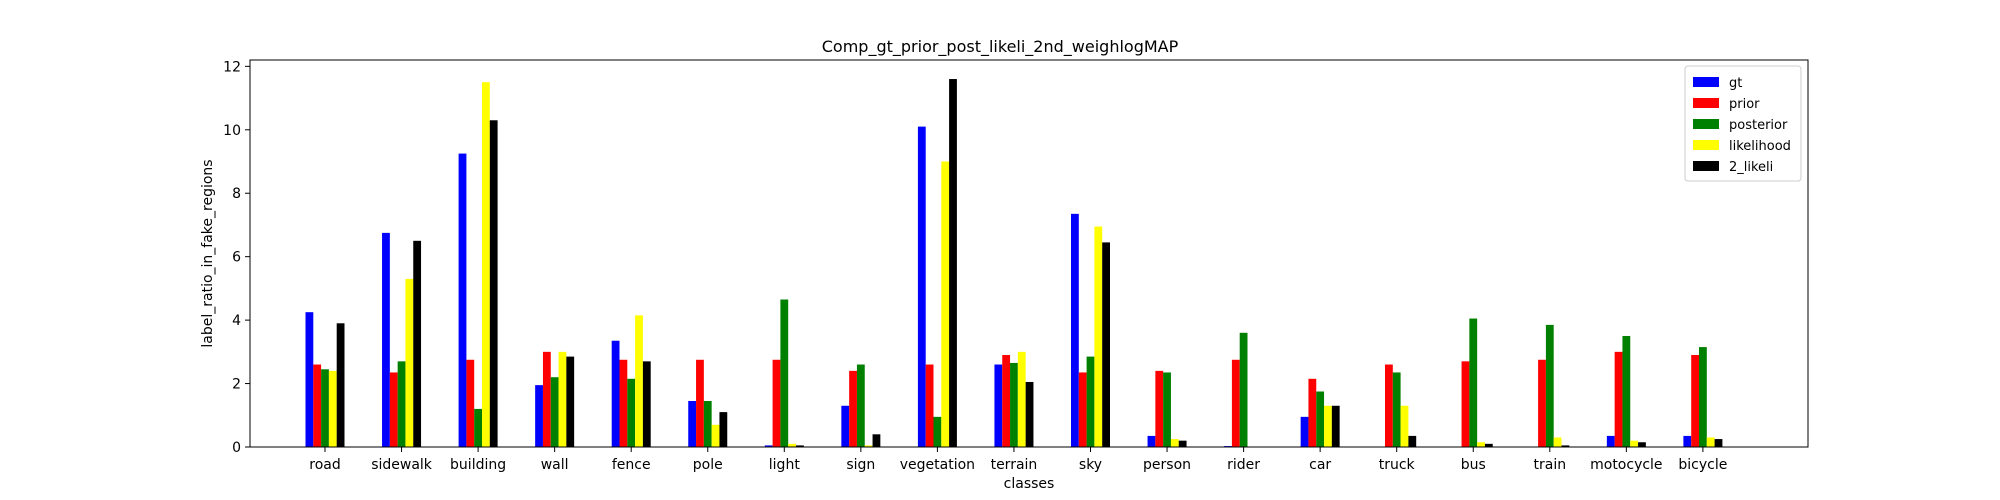 The height and width of the screenshot is (500, 2000). I want to click on x-tick-label-bus: bus, so click(1473, 465).